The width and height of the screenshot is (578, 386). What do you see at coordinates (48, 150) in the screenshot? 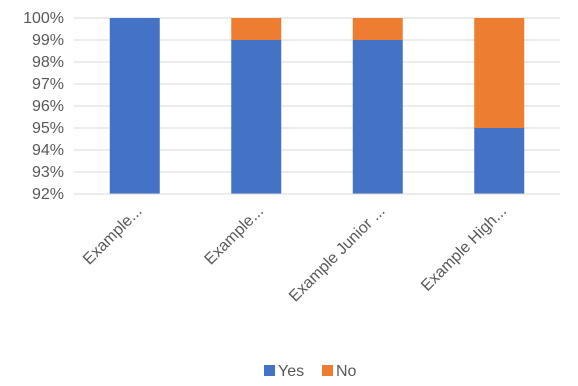
I see `y-tick-label: 94%` at bounding box center [48, 150].